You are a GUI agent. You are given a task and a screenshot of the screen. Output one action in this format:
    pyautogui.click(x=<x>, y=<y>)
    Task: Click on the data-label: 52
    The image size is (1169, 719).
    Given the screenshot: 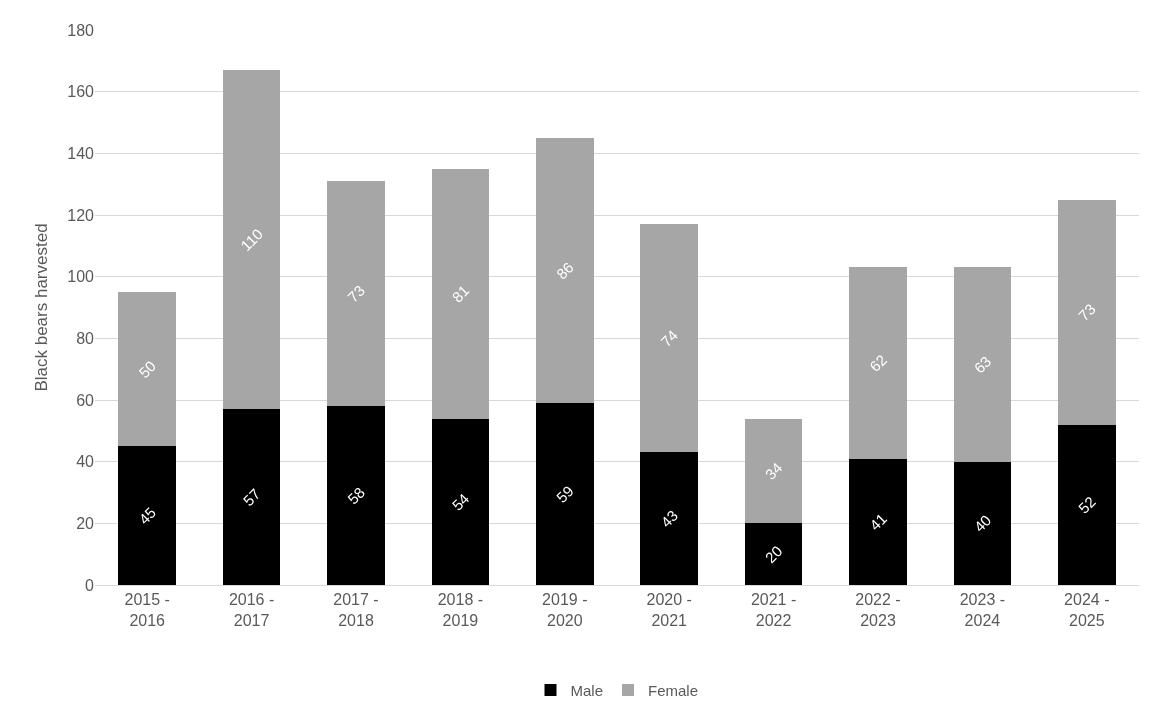 What is the action you would take?
    pyautogui.click(x=1086, y=504)
    